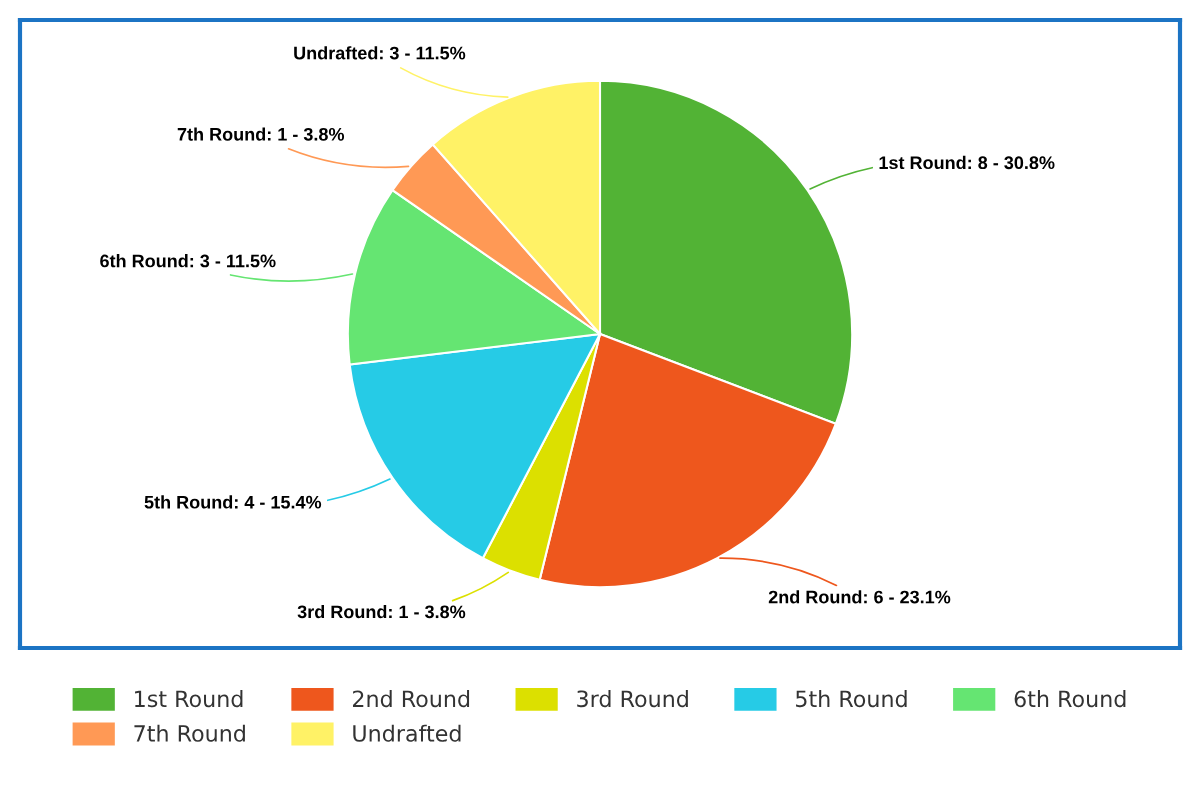  I want to click on data-label: 7th Round: 1 - 3.8%, so click(261, 134).